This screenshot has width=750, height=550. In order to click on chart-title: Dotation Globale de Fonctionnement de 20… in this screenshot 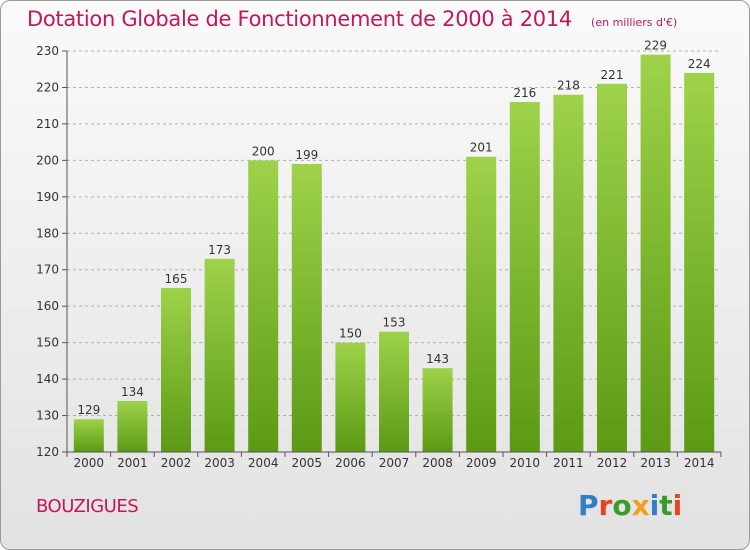, I will do `click(352, 19)`.